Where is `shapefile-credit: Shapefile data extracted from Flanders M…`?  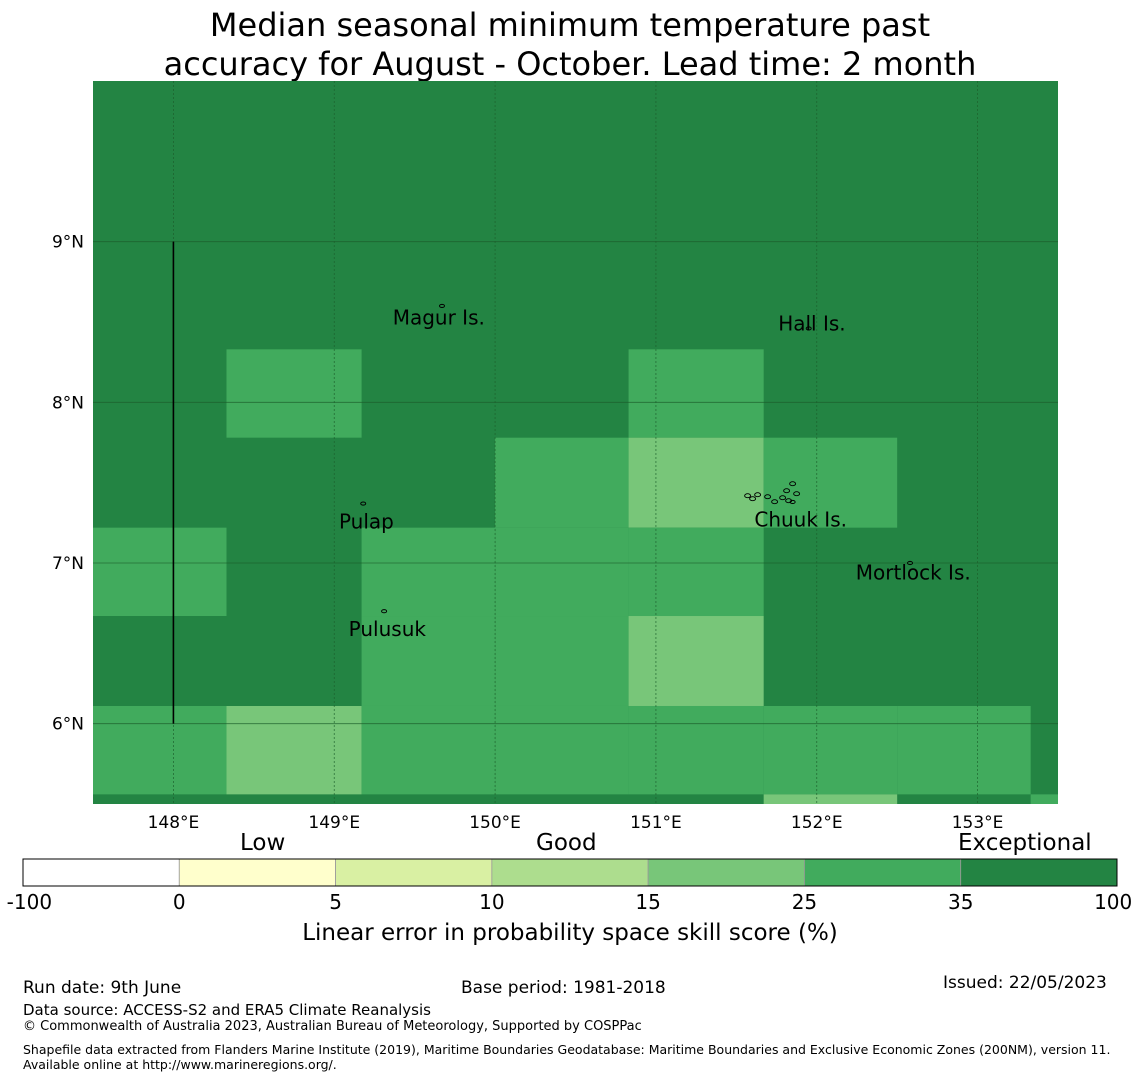 shapefile-credit: Shapefile data extracted from Flanders M… is located at coordinates (567, 1057).